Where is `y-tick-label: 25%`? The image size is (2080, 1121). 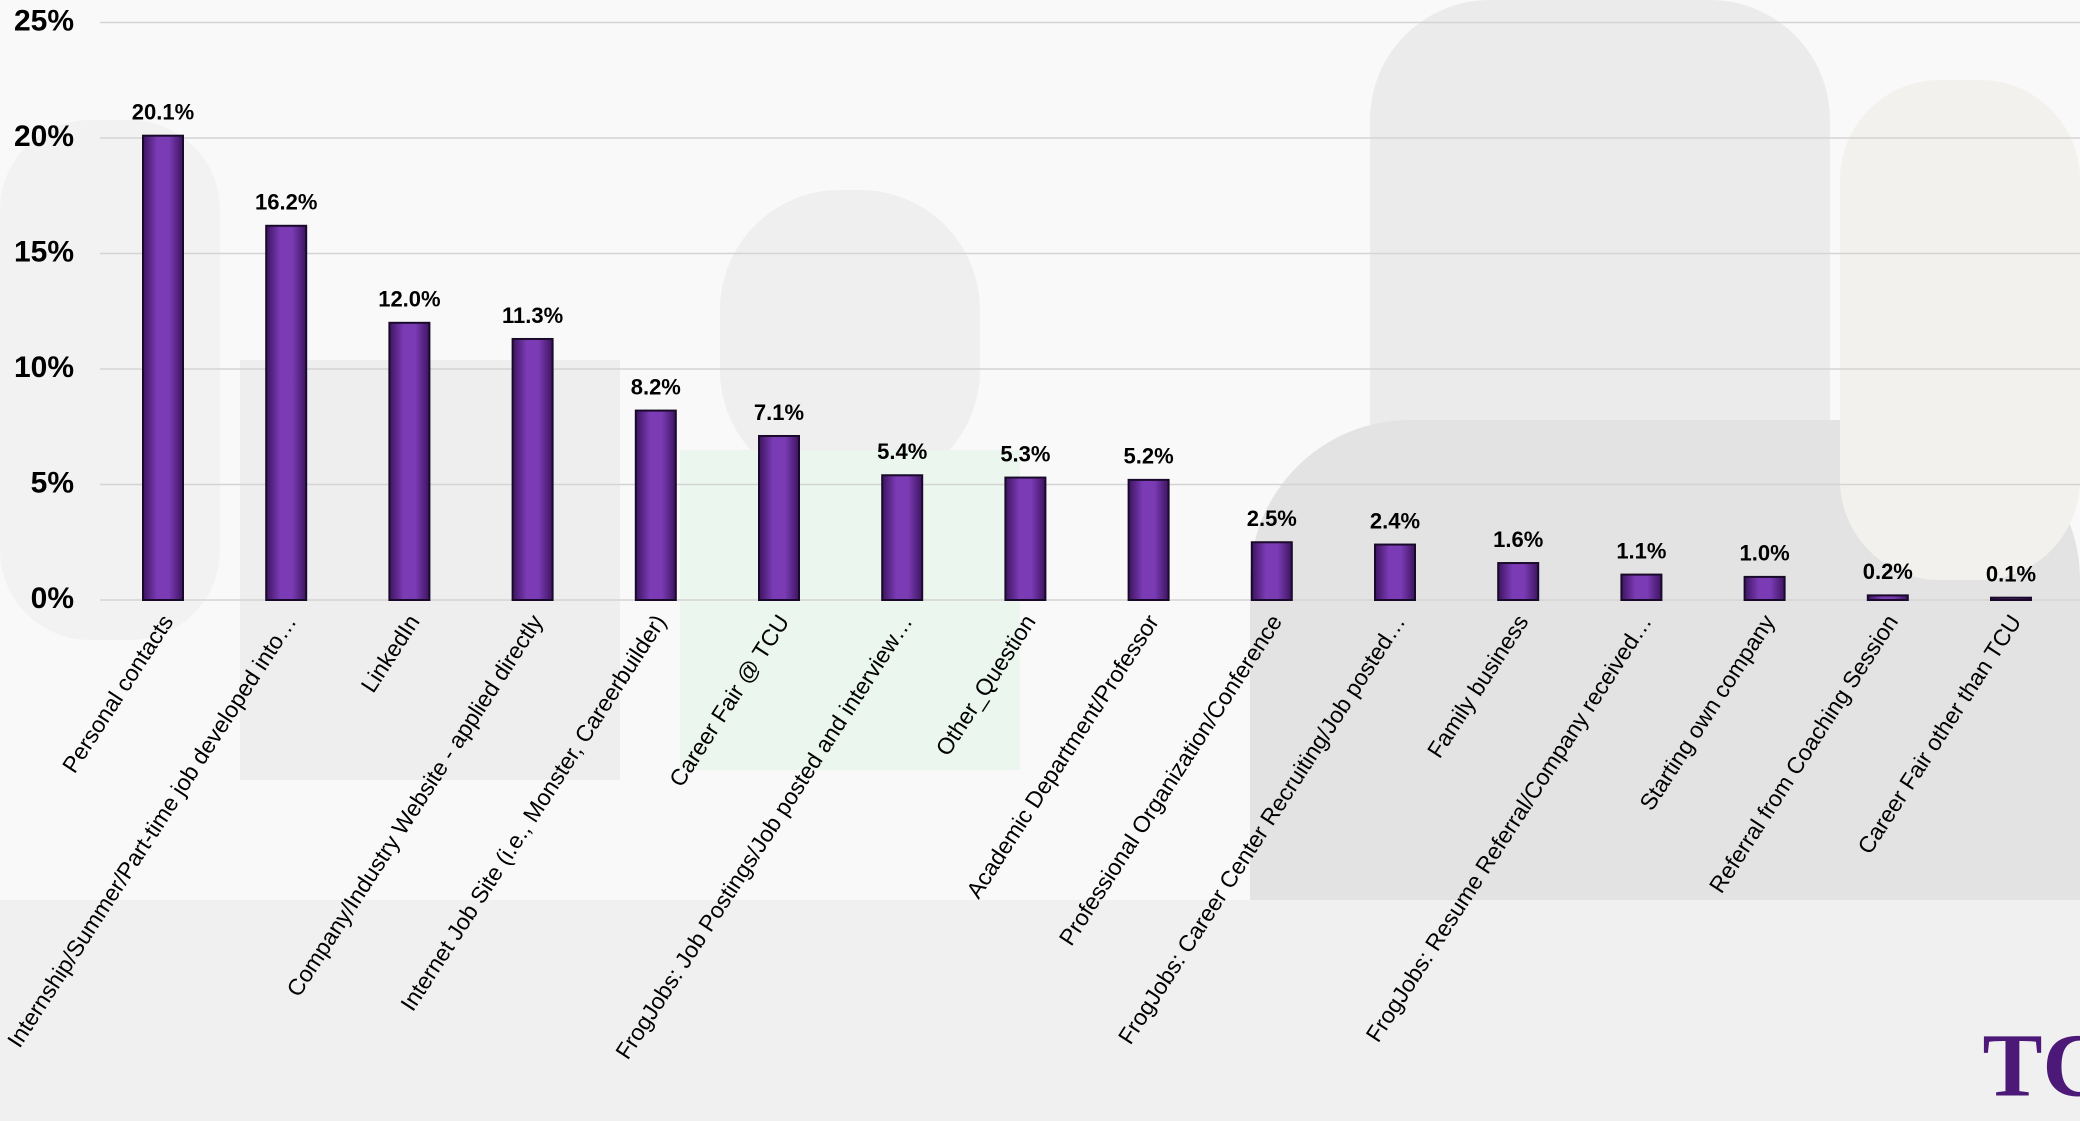
y-tick-label: 25% is located at coordinates (44, 20).